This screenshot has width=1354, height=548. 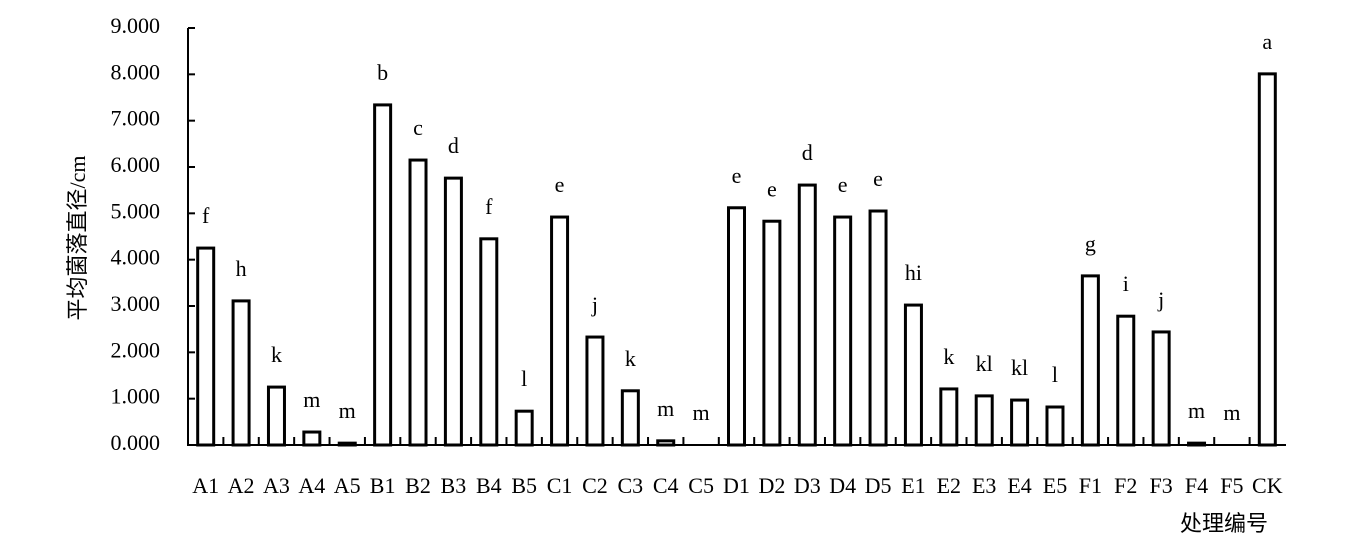 I want to click on x-tick-label: E5, so click(x=1055, y=485).